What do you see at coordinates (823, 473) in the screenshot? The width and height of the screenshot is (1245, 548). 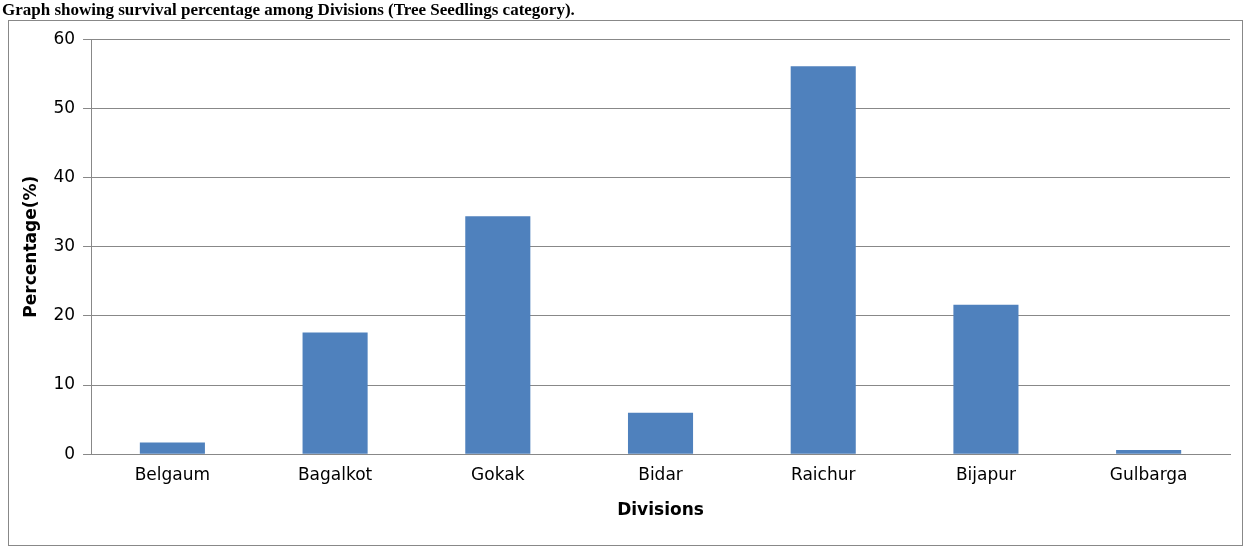 I see `x-tick-label: Raichur` at bounding box center [823, 473].